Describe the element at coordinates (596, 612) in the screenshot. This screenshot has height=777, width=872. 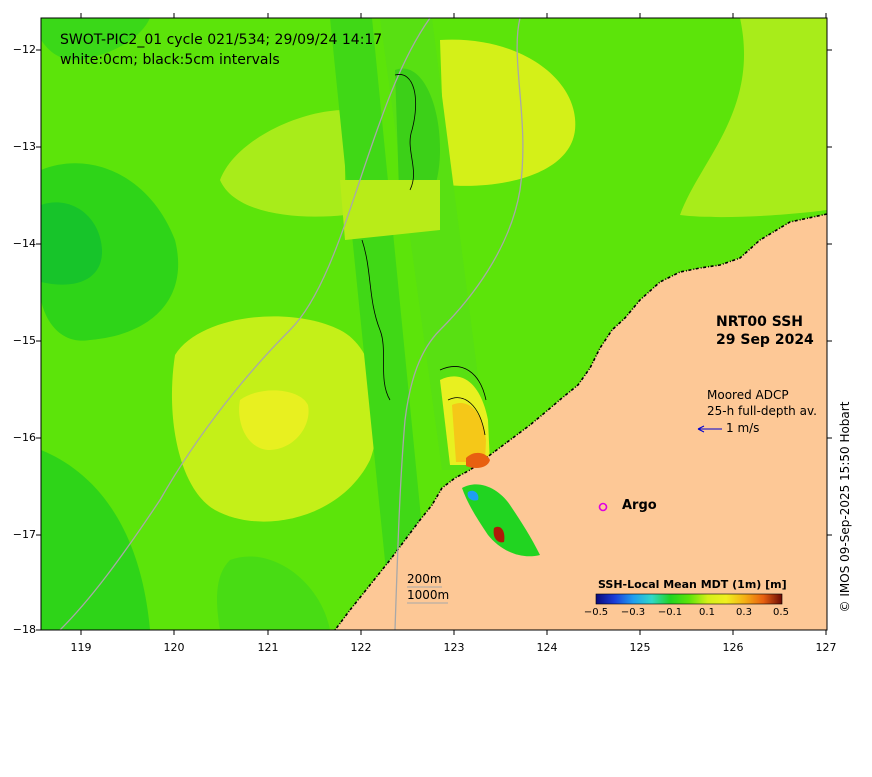
I see `colorbar-tick: −0.5` at that location.